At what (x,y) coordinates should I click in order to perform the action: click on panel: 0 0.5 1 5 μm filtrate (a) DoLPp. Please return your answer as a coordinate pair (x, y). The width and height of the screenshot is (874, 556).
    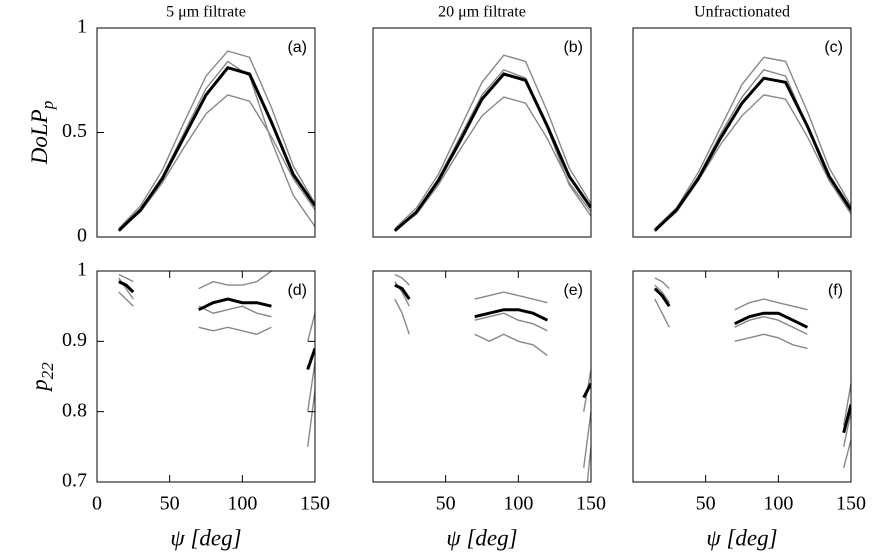
    Looking at the image, I should click on (171, 125).